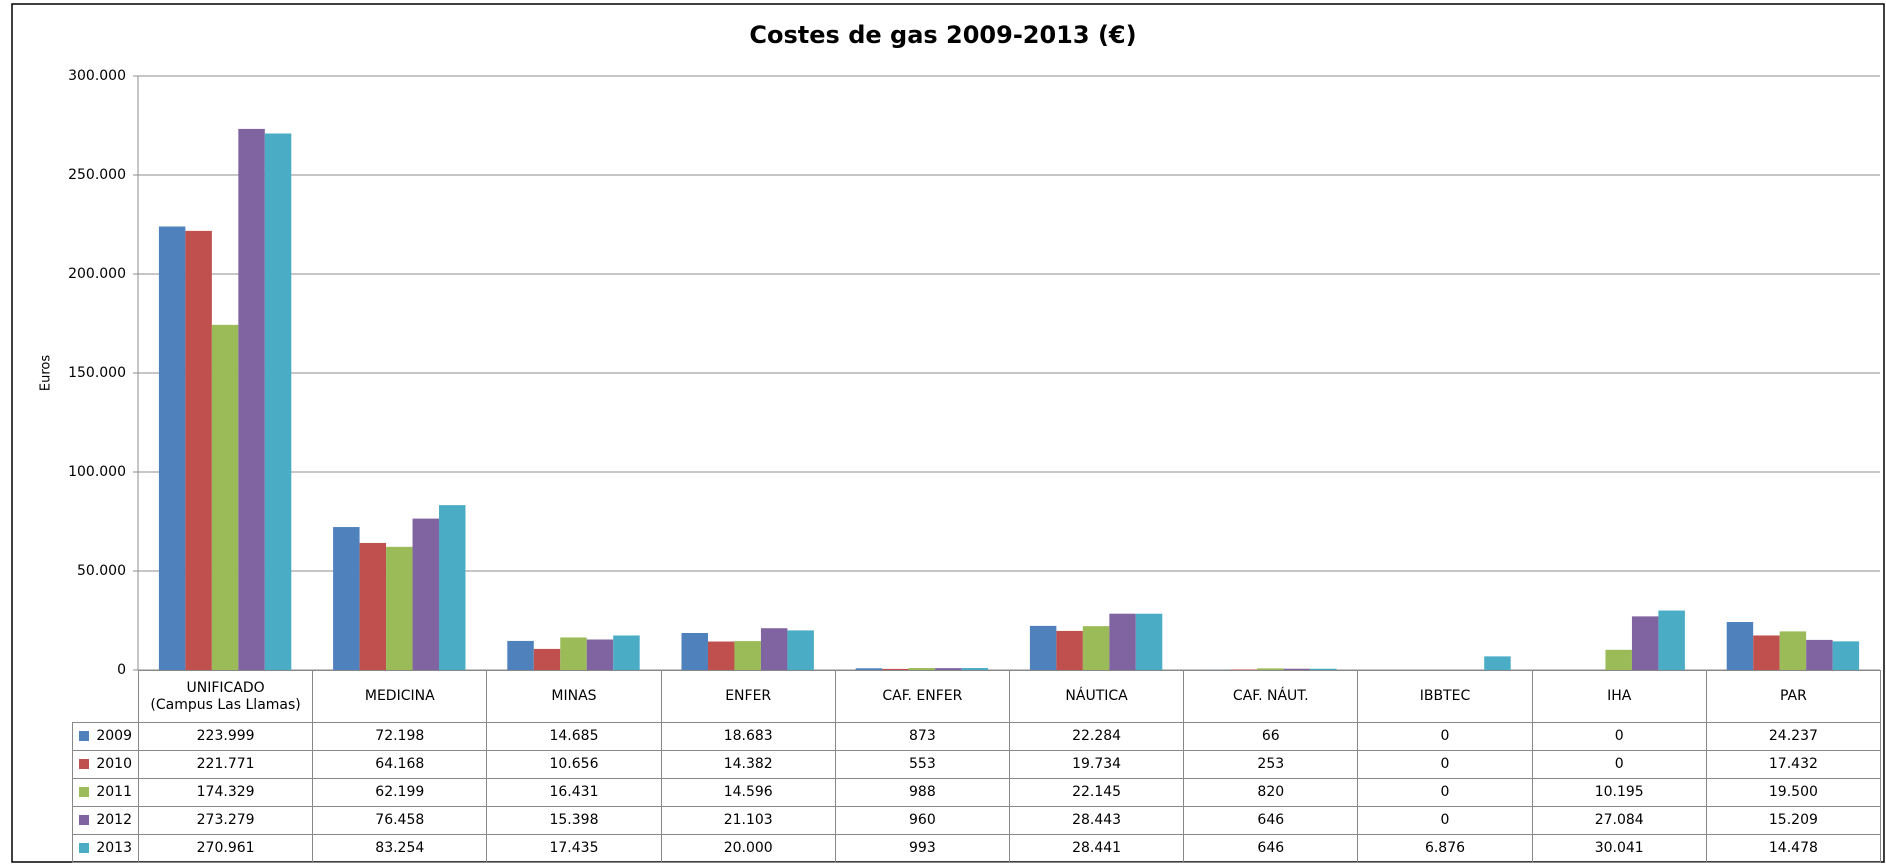  What do you see at coordinates (226, 820) in the screenshot?
I see `data-label: 273.279` at bounding box center [226, 820].